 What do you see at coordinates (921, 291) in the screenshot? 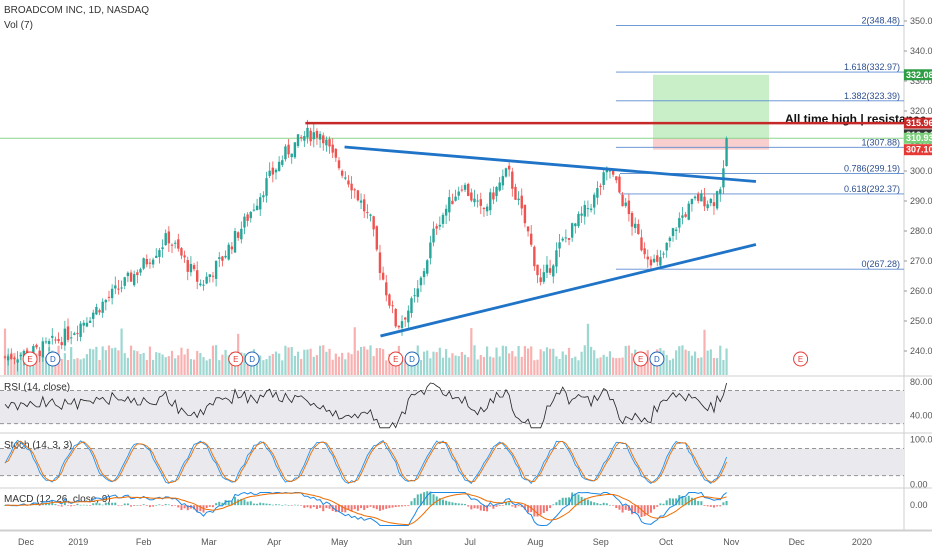
I see `price-tick-label: 260.00` at bounding box center [921, 291].